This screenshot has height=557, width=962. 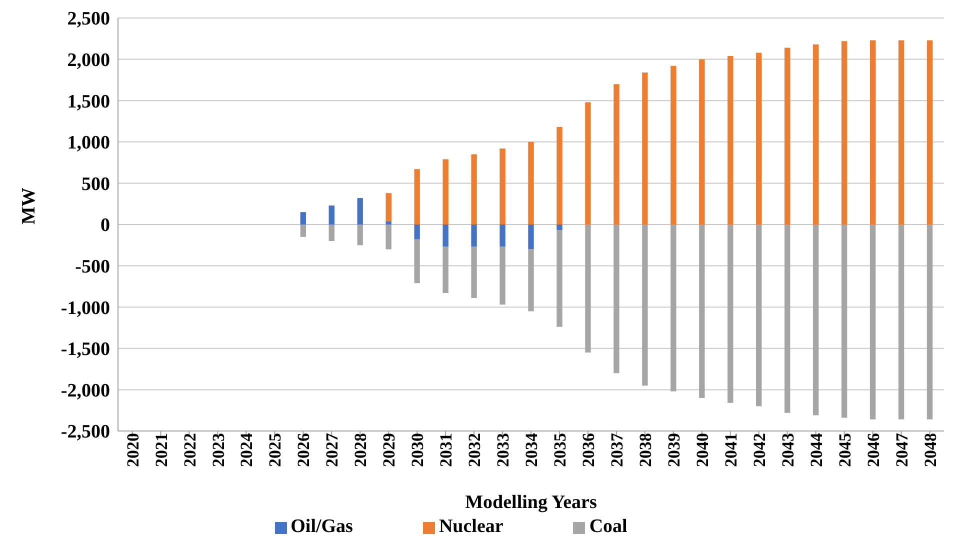 I want to click on x-tick-label: 2039, so click(x=674, y=450).